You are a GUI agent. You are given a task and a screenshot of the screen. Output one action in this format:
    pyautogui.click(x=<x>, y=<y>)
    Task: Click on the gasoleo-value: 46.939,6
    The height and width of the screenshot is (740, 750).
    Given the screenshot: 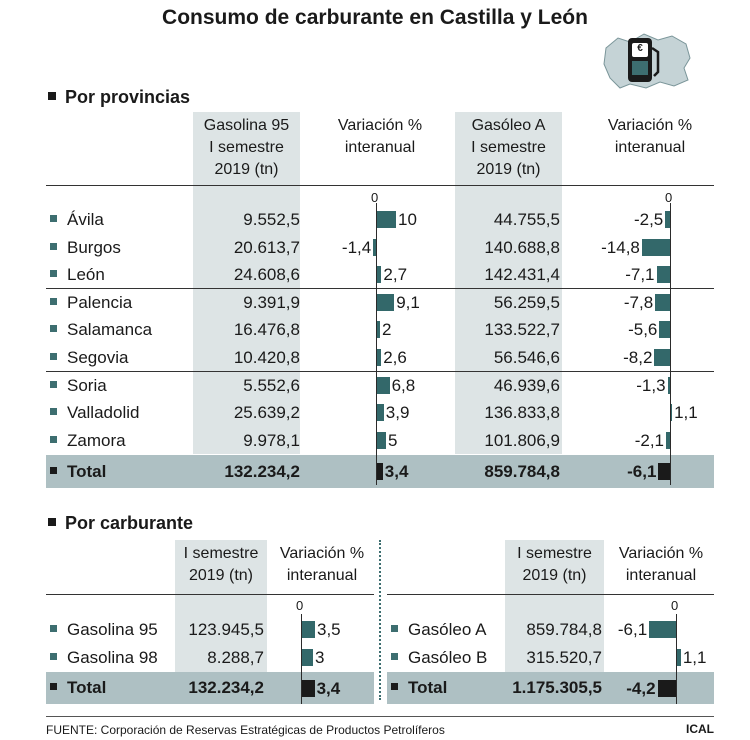 What is the action you would take?
    pyautogui.click(x=526, y=385)
    